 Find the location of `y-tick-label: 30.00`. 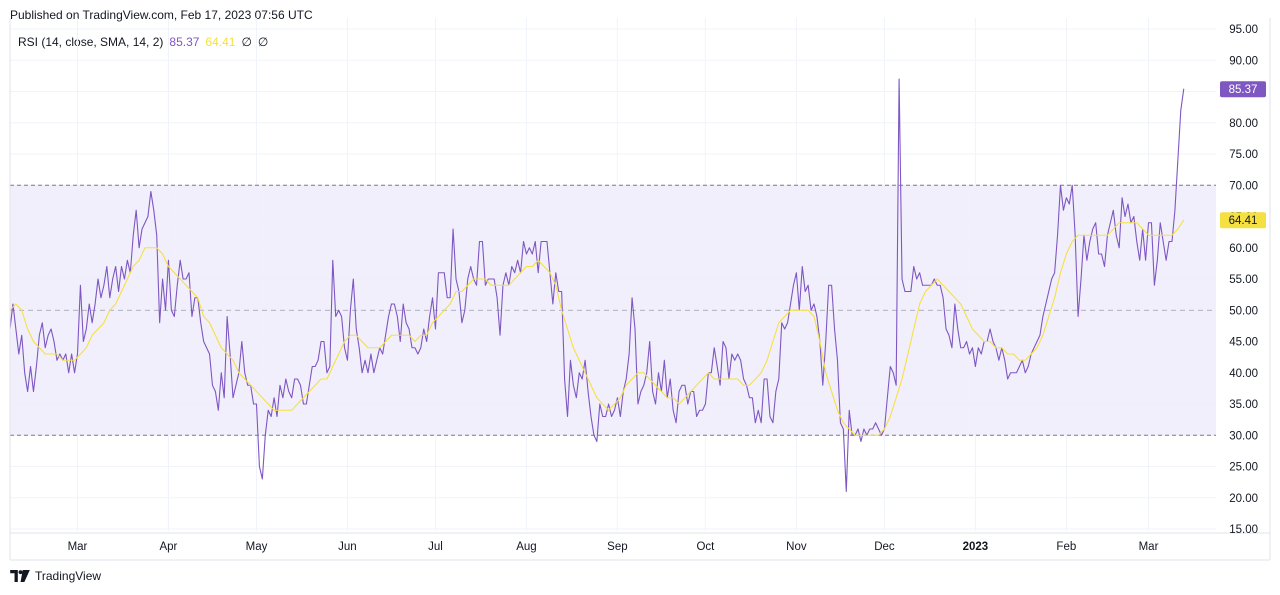

y-tick-label: 30.00 is located at coordinates (1243, 436).